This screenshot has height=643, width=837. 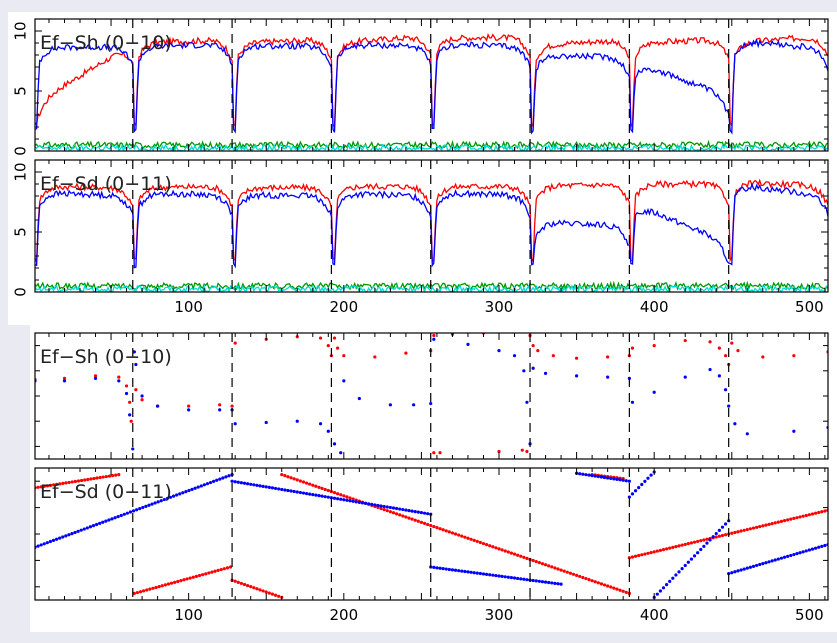 I want to click on y-tick-label: 0, so click(x=21, y=151).